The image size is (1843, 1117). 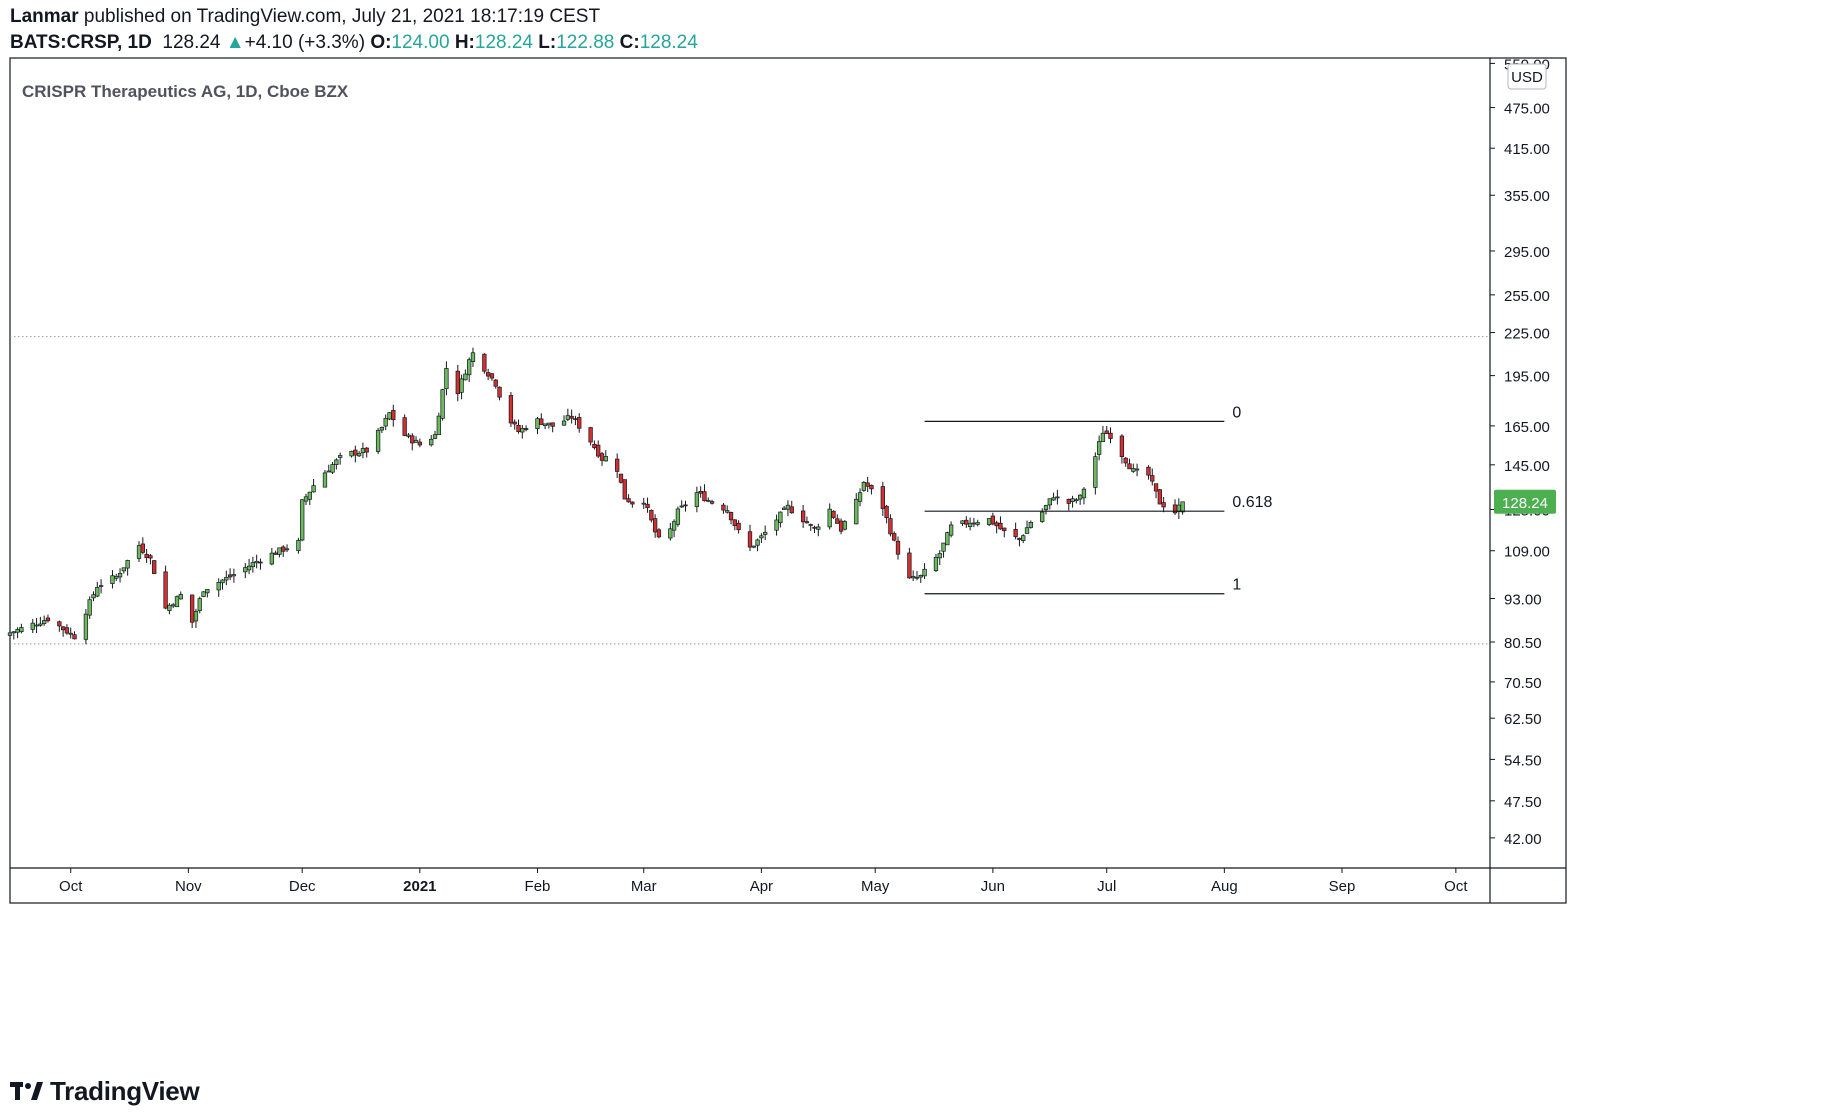 I want to click on currency-badge, so click(x=1527, y=76).